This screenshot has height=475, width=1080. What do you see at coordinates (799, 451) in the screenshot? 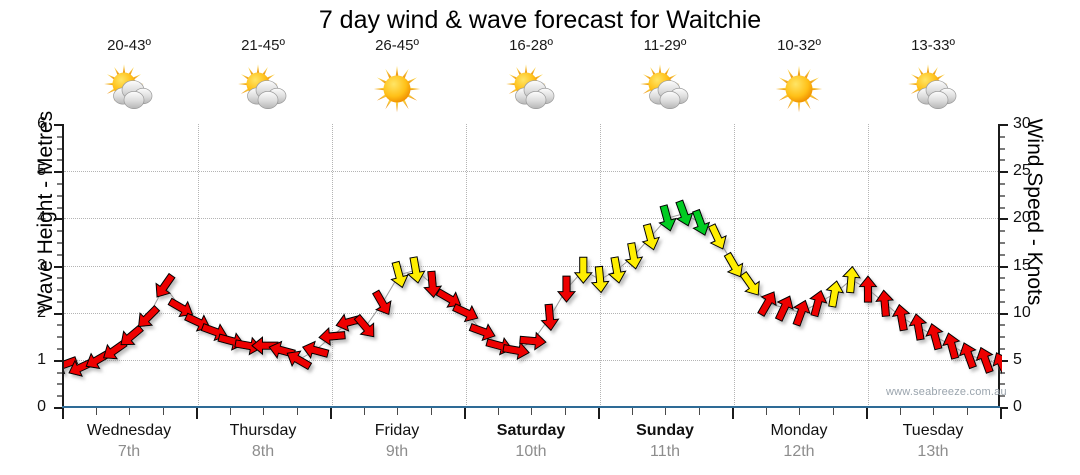
I see `day-date: 12th` at bounding box center [799, 451].